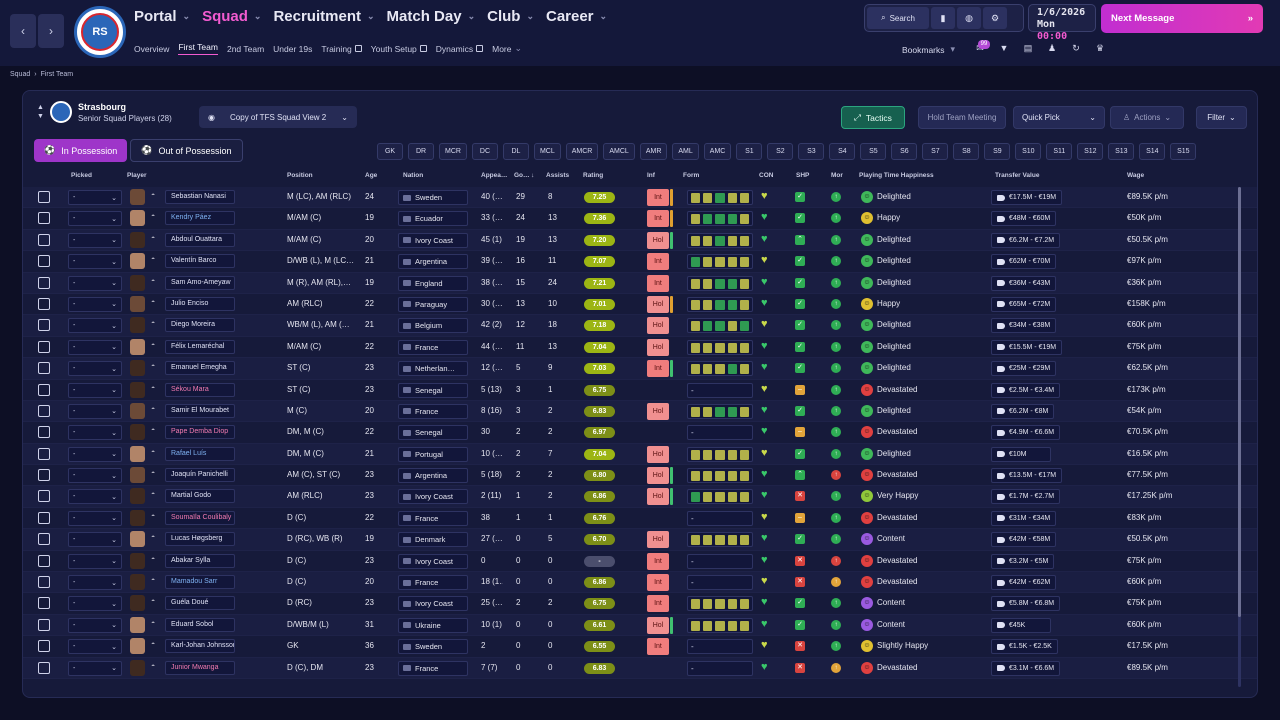 This screenshot has width=1280, height=720. I want to click on player-name: Sam Amo-Ameyaw, so click(200, 282).